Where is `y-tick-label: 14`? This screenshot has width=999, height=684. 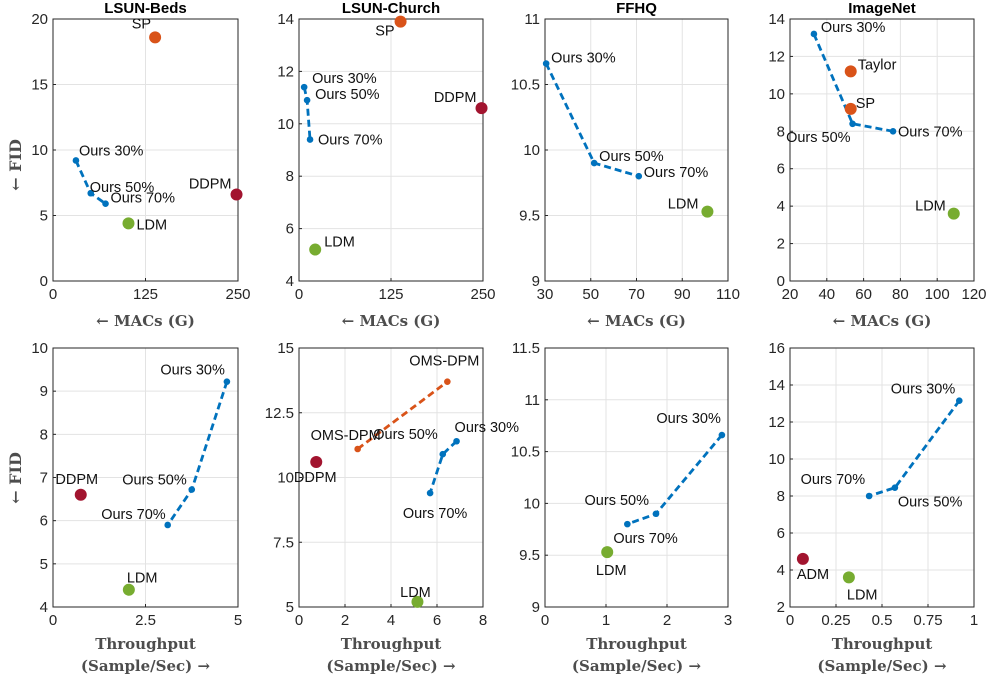 y-tick-label: 14 is located at coordinates (776, 19).